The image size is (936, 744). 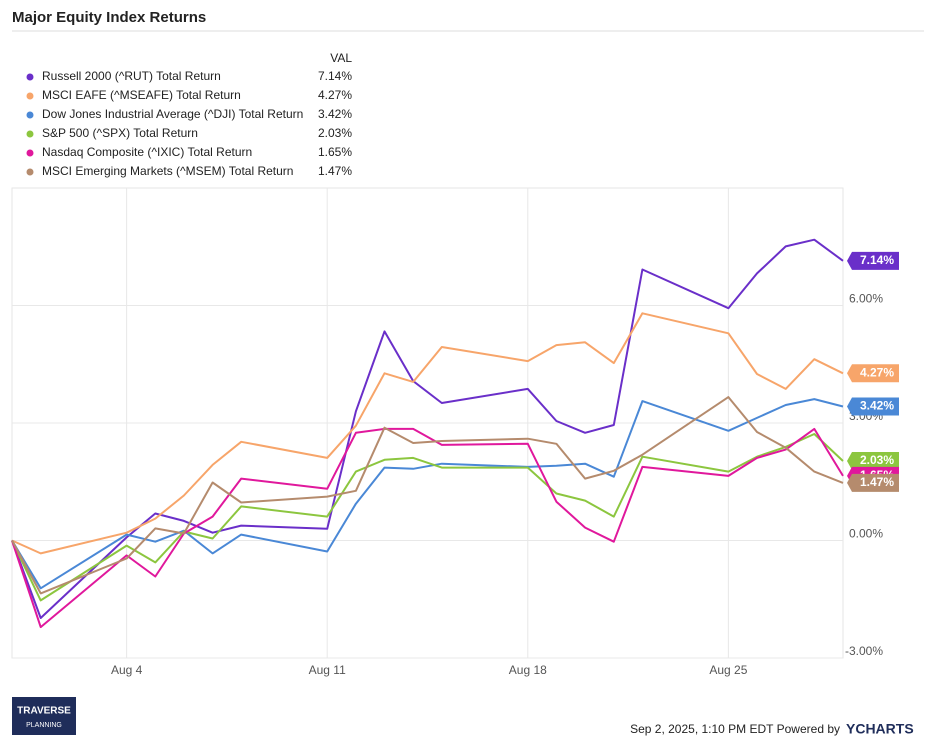 What do you see at coordinates (131, 76) in the screenshot?
I see `legend-label: Russell 2000 (^RUT) Total Return` at bounding box center [131, 76].